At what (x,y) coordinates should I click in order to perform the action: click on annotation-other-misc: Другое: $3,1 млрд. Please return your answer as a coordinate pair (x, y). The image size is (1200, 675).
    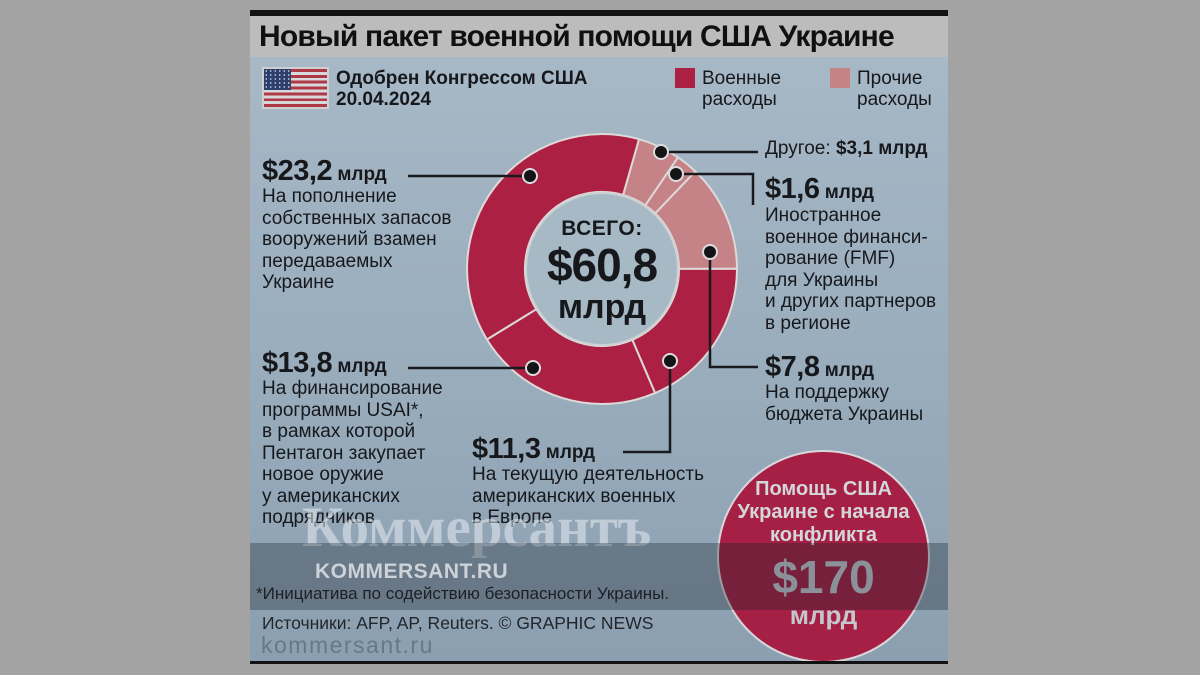
    Looking at the image, I should click on (846, 149).